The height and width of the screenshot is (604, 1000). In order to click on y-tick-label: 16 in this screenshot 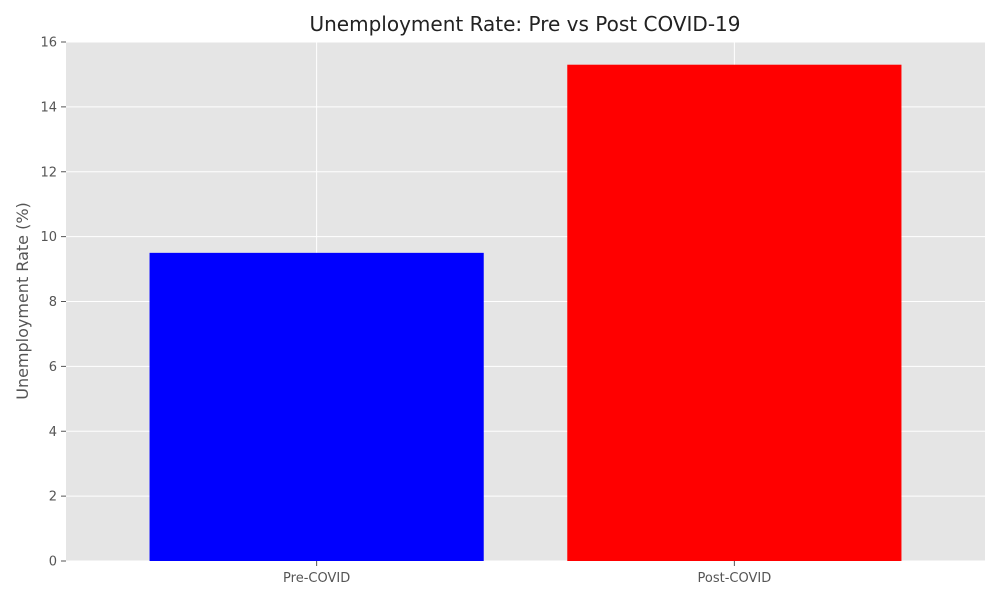, I will do `click(48, 43)`.